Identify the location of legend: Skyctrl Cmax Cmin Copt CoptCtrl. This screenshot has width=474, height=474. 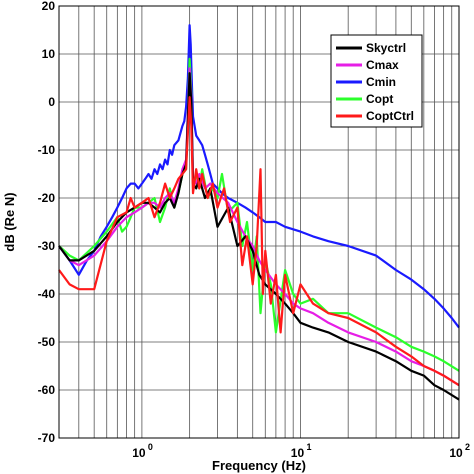
(376, 81).